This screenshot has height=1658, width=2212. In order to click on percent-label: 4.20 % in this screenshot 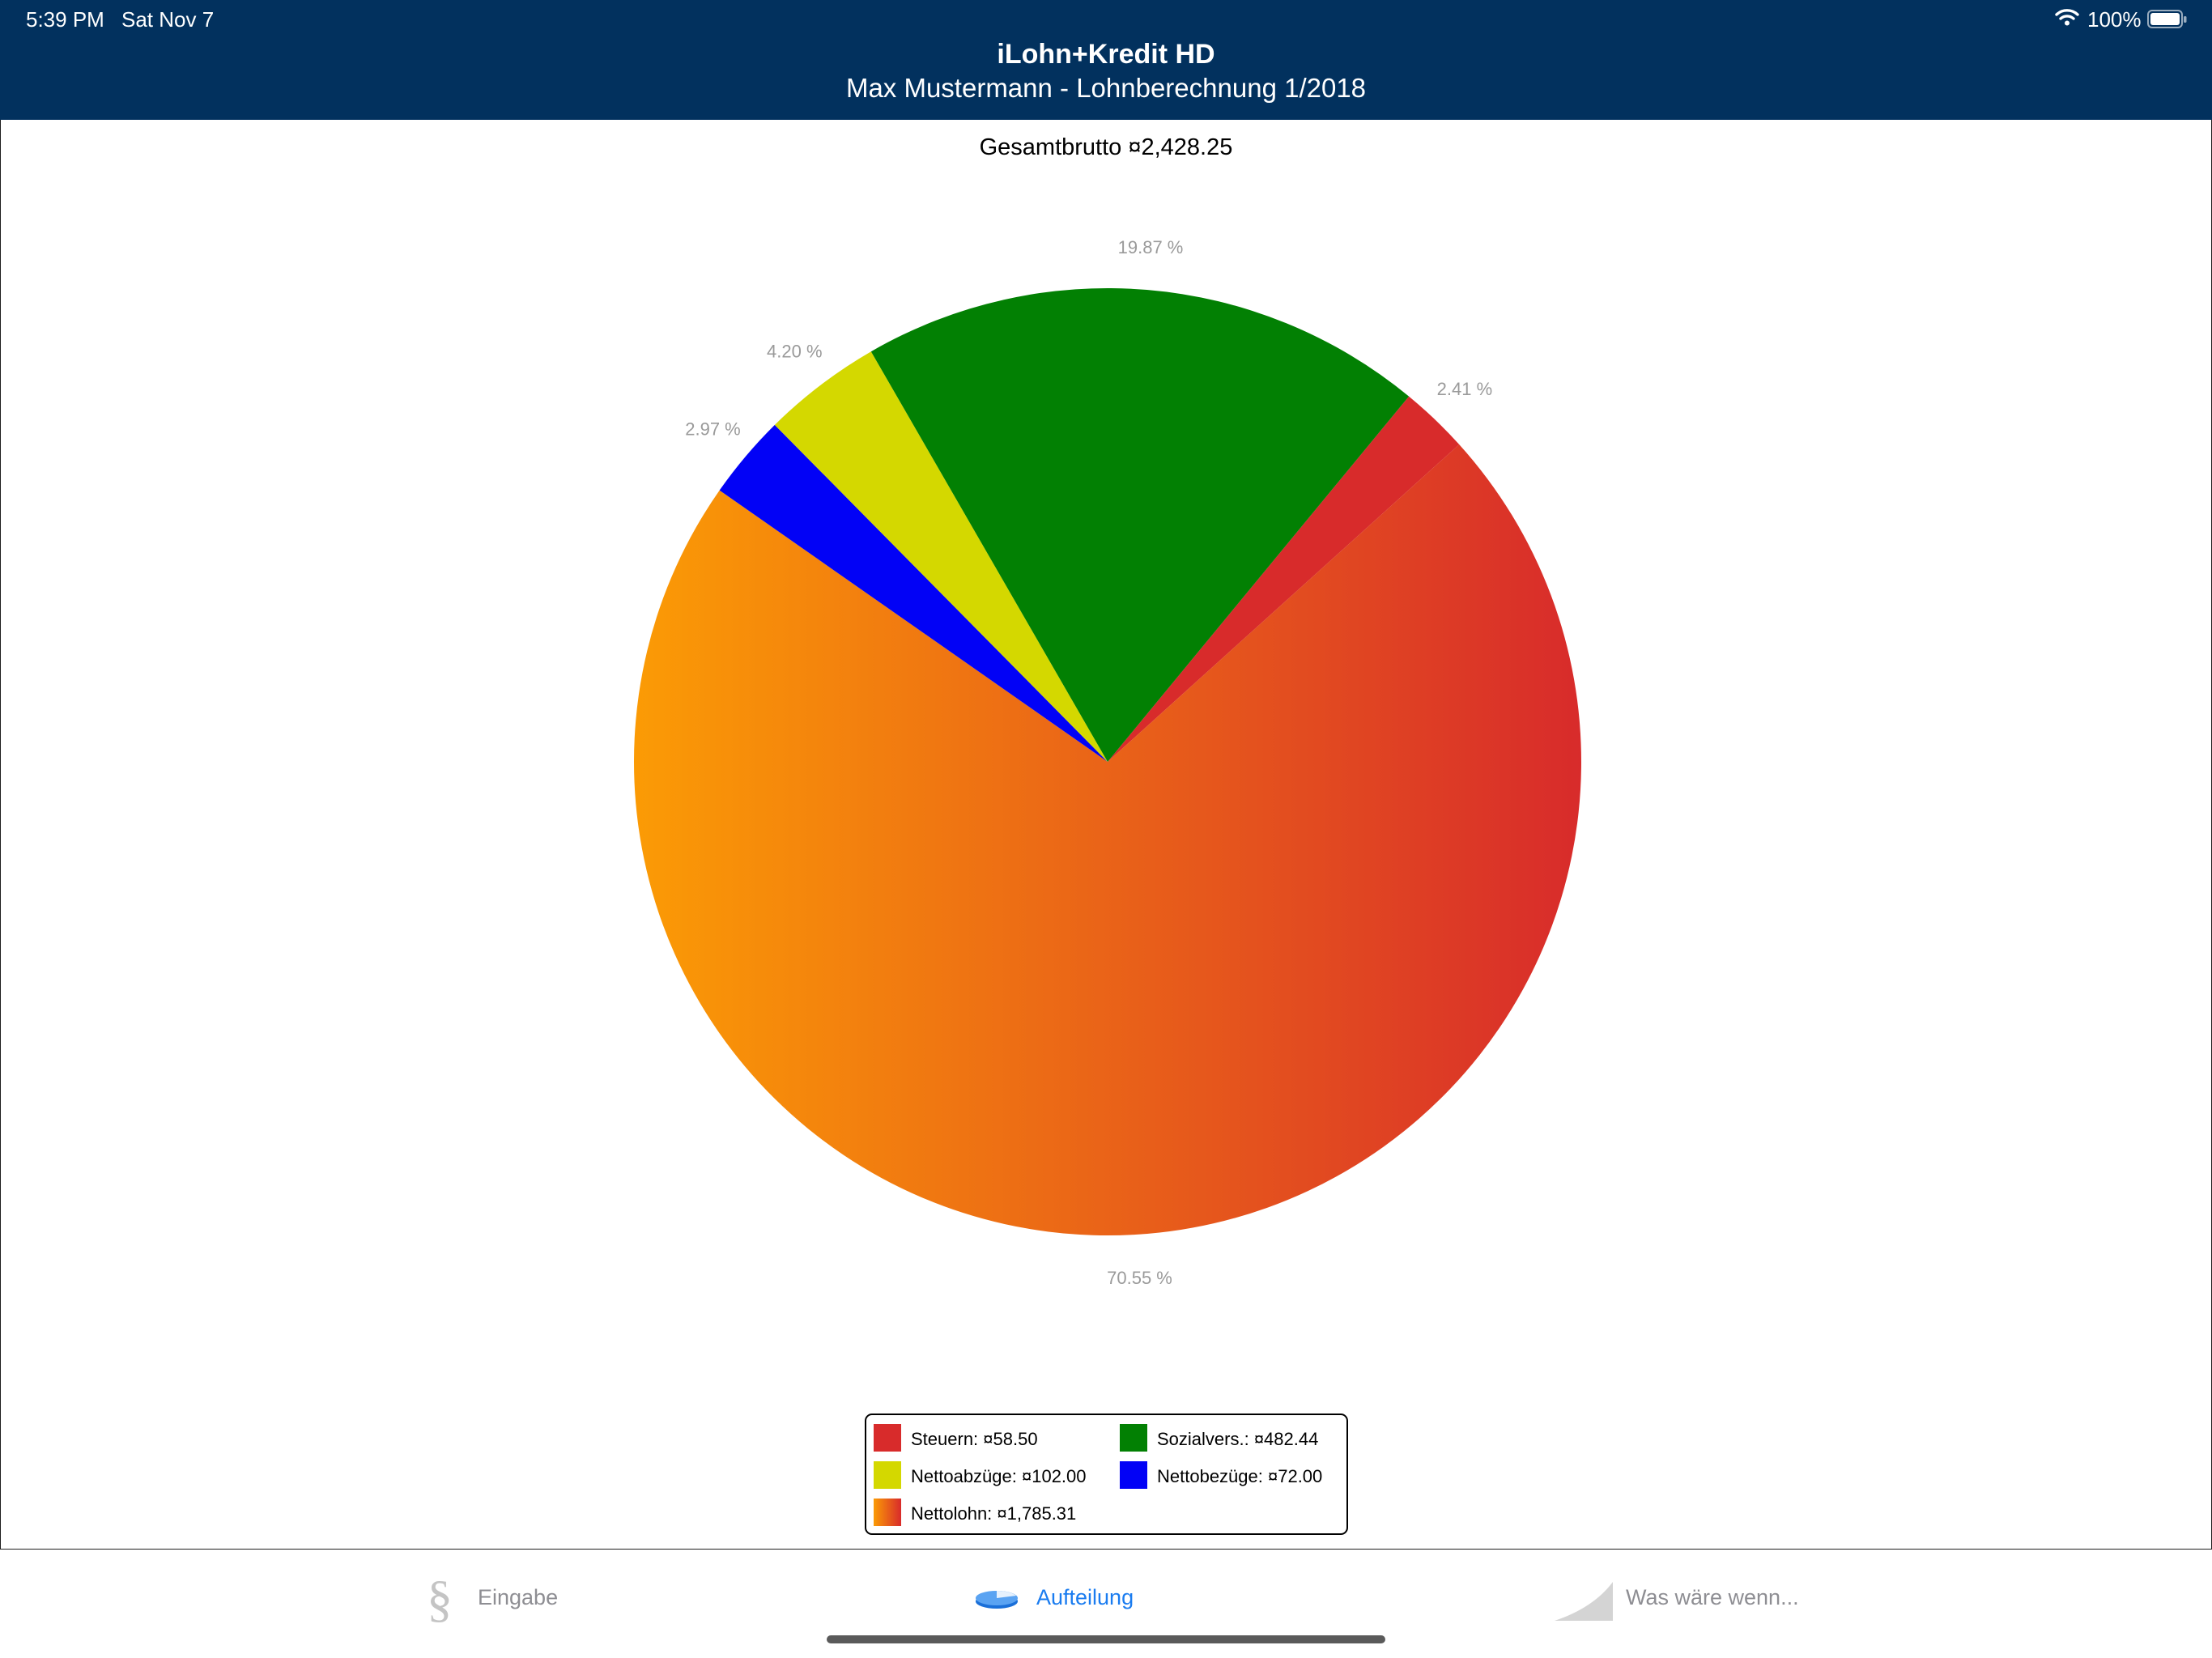, I will do `click(795, 352)`.